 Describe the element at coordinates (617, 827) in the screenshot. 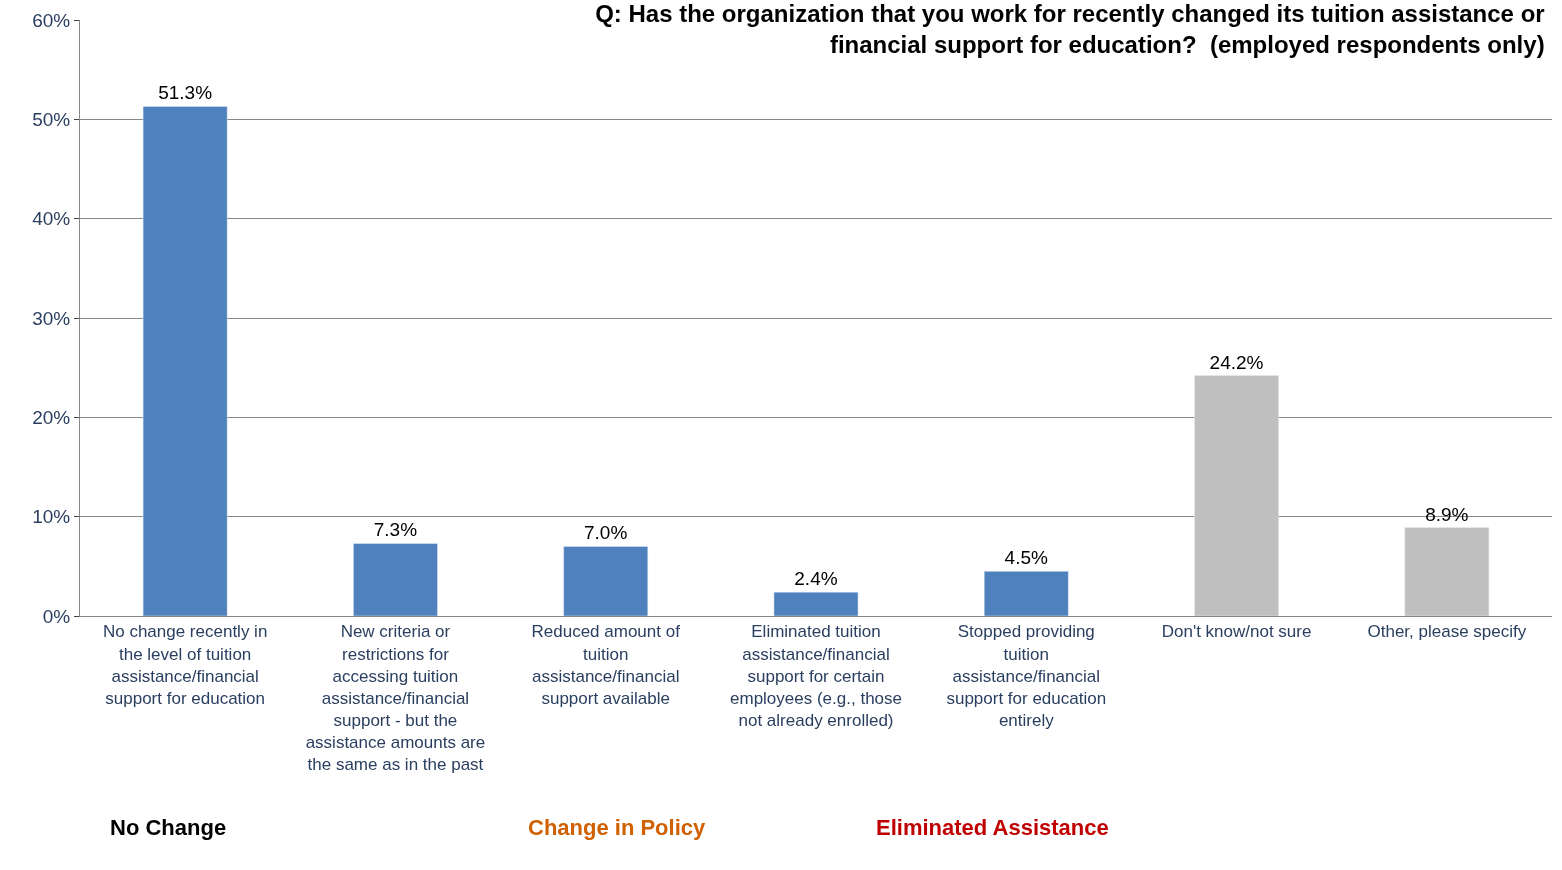

I see `text: Change in Policy` at that location.